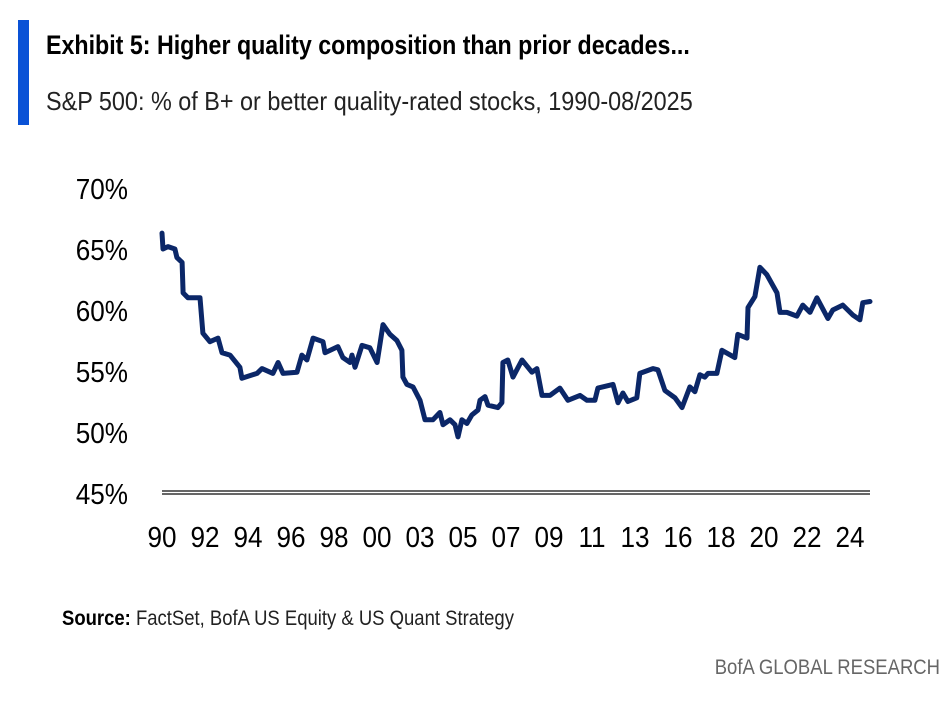  What do you see at coordinates (204, 537) in the screenshot?
I see `x-tick-label: 92` at bounding box center [204, 537].